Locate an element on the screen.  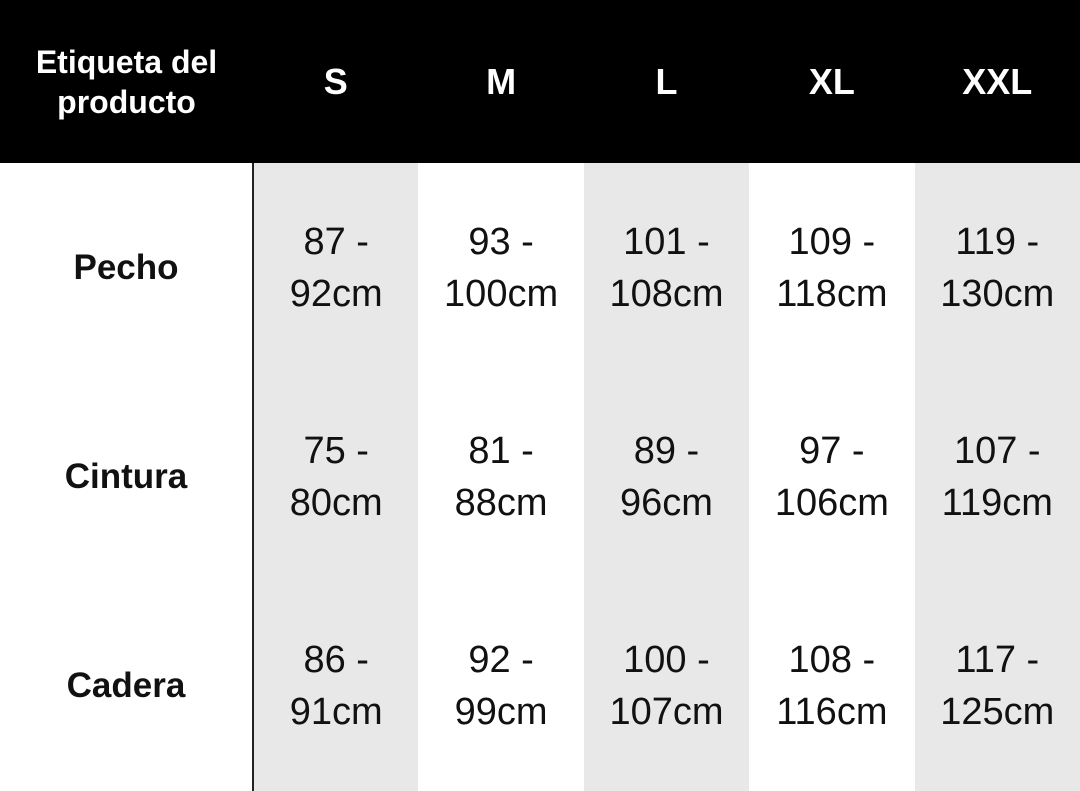
cell-text: 81 - 88cm is located at coordinates (501, 476).